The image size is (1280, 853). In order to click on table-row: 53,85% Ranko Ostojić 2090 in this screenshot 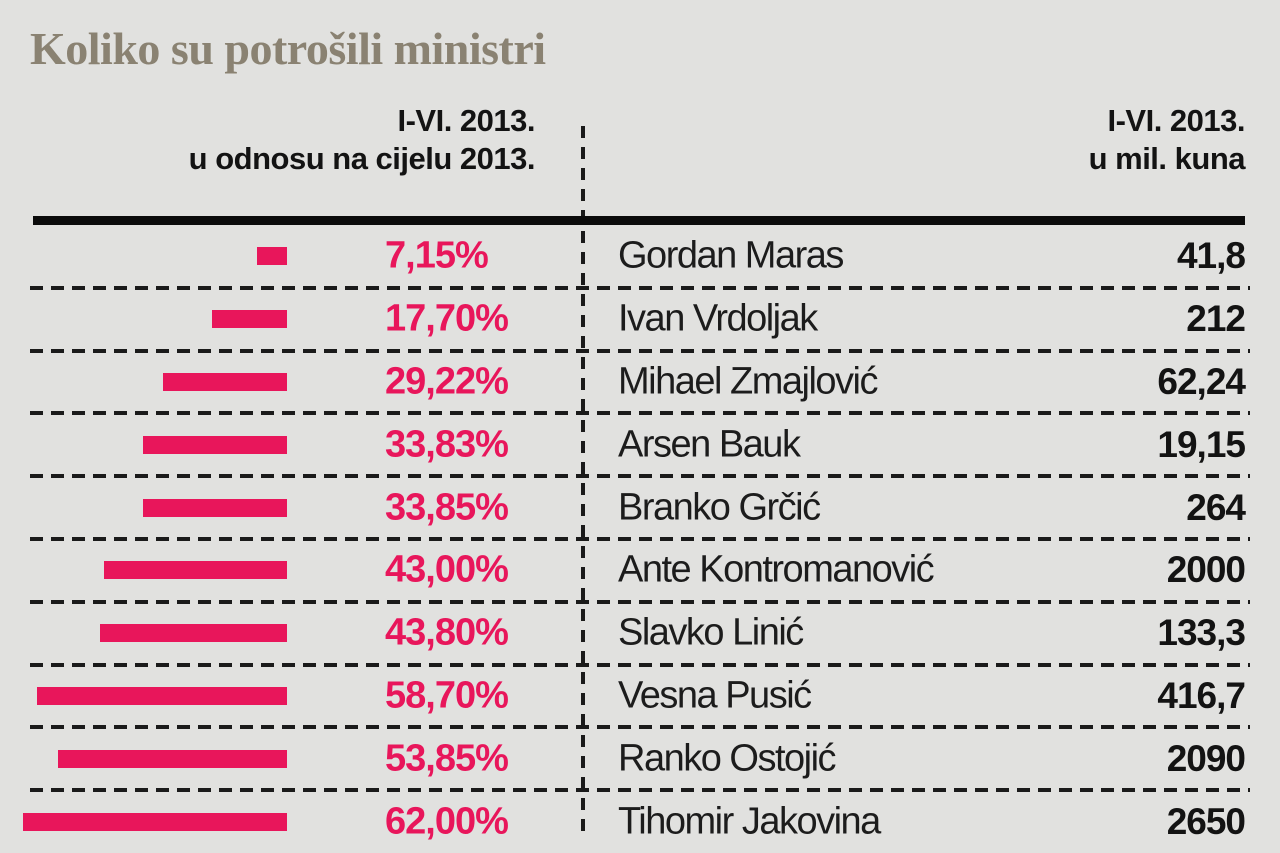, I will do `click(640, 759)`.